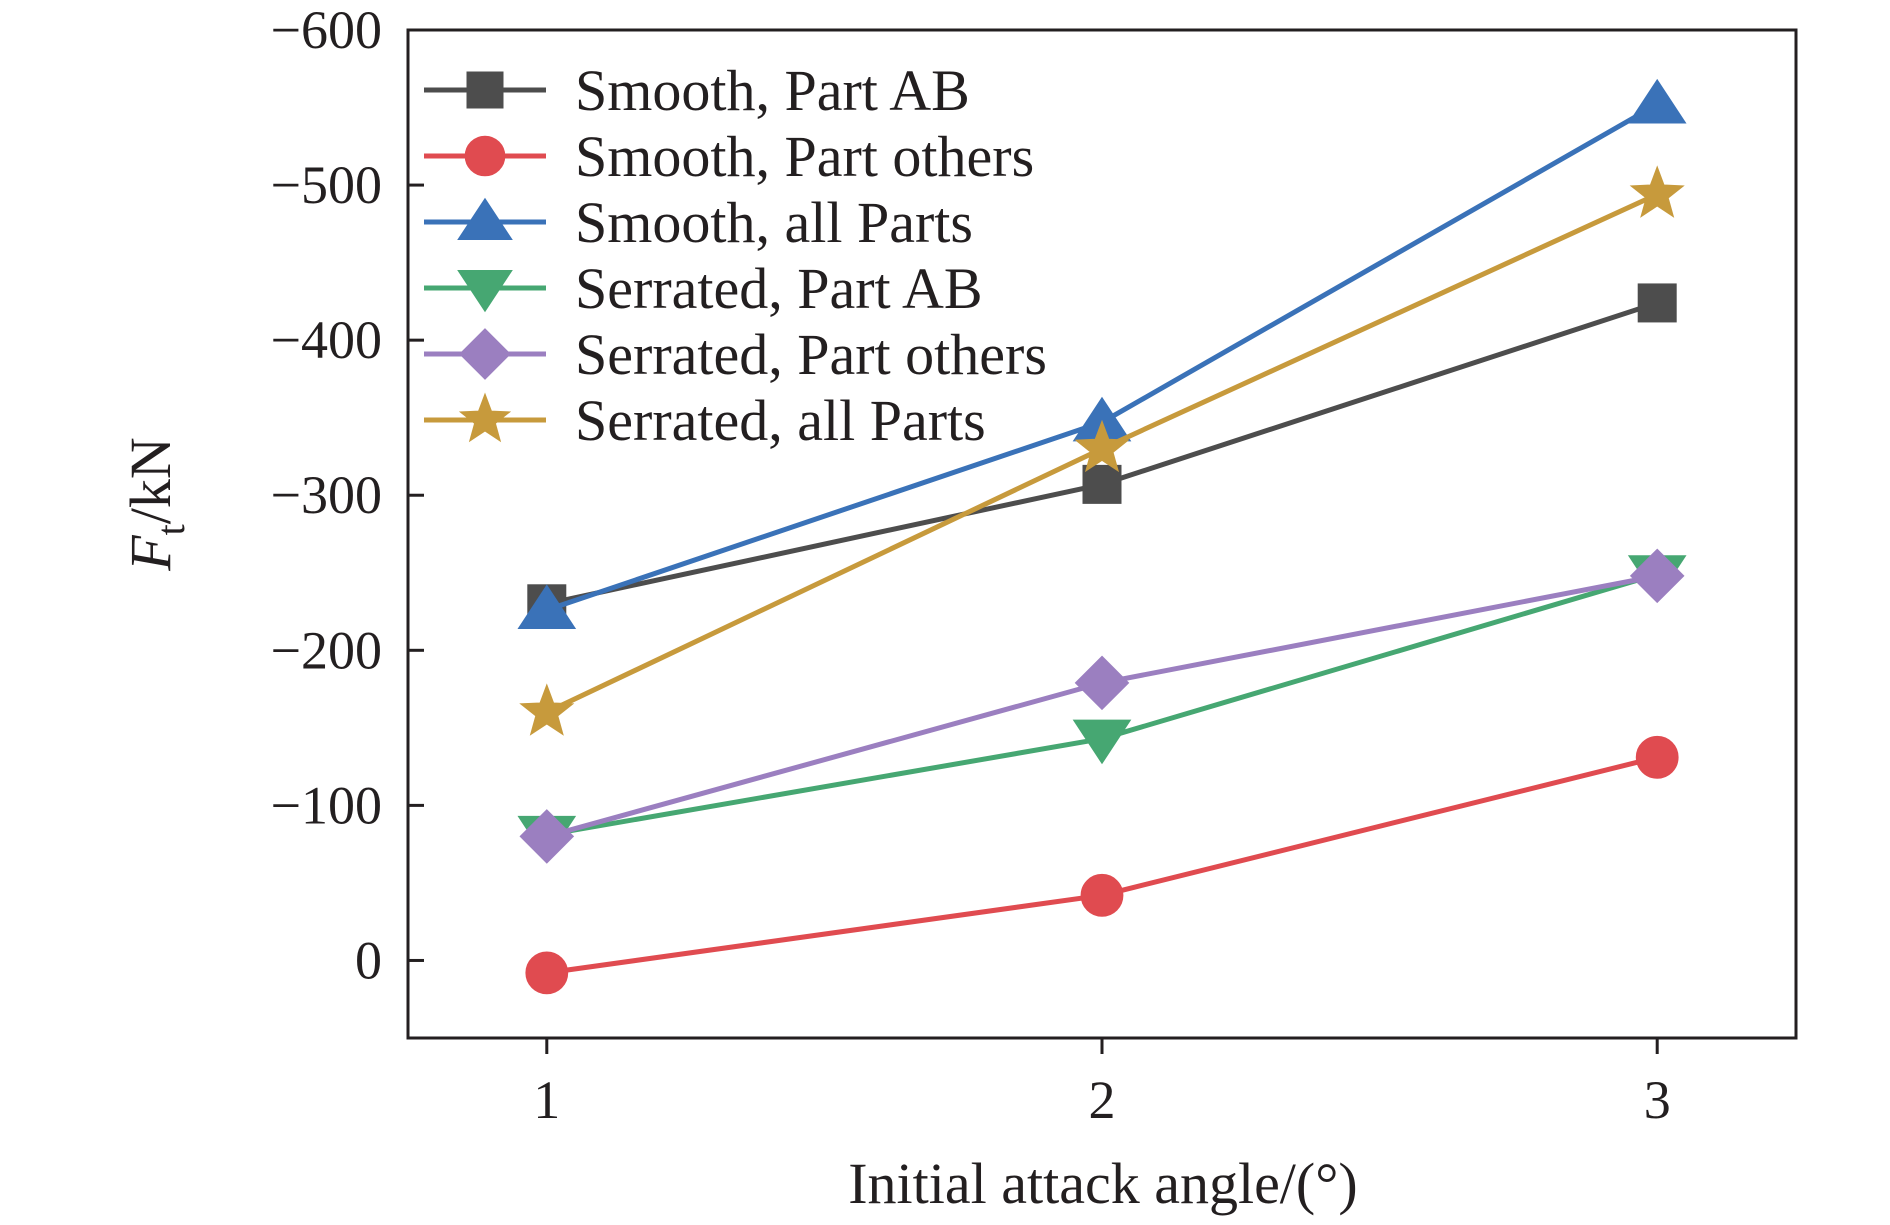 The image size is (1890, 1225). I want to click on y-tick-label: −500, so click(326, 185).